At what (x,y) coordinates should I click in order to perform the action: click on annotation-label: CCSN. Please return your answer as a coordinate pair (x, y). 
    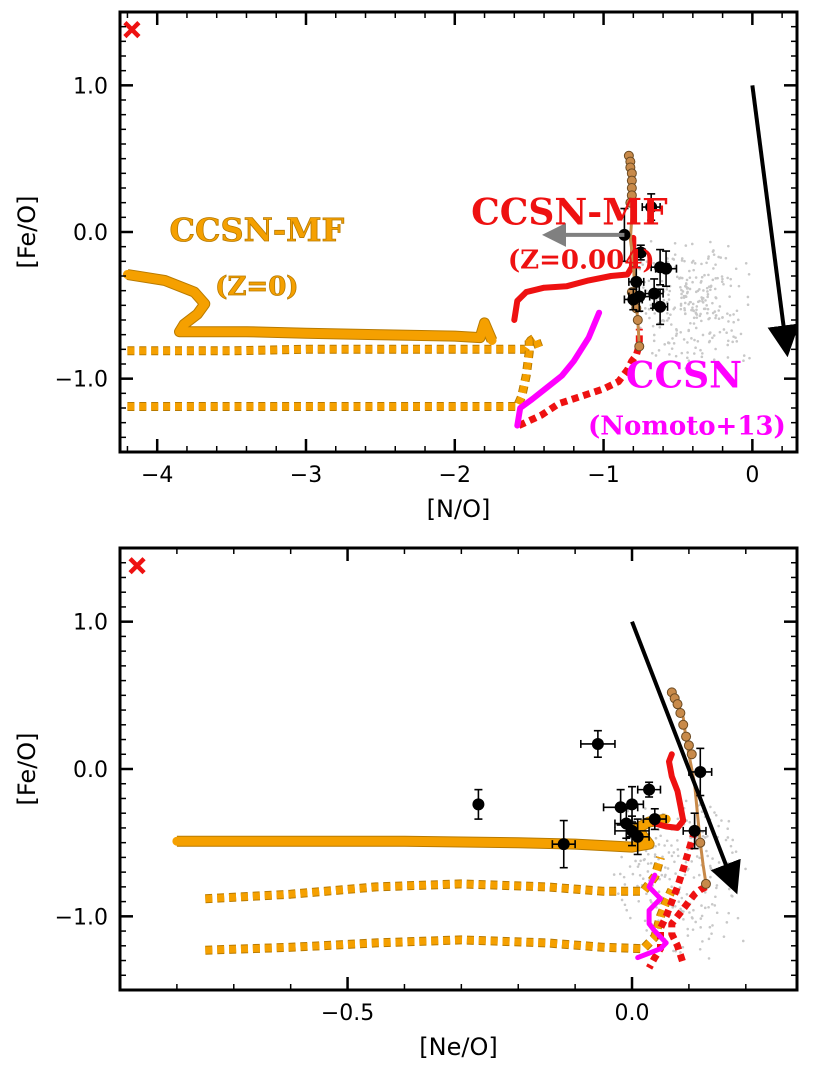
    Looking at the image, I should click on (684, 375).